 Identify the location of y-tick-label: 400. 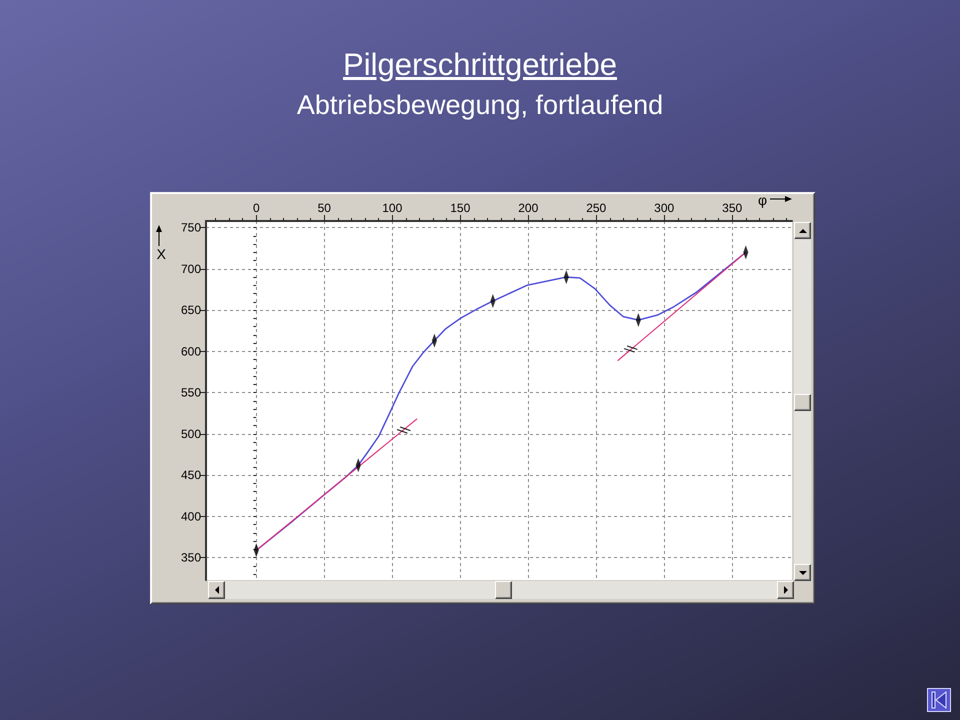
(191, 516).